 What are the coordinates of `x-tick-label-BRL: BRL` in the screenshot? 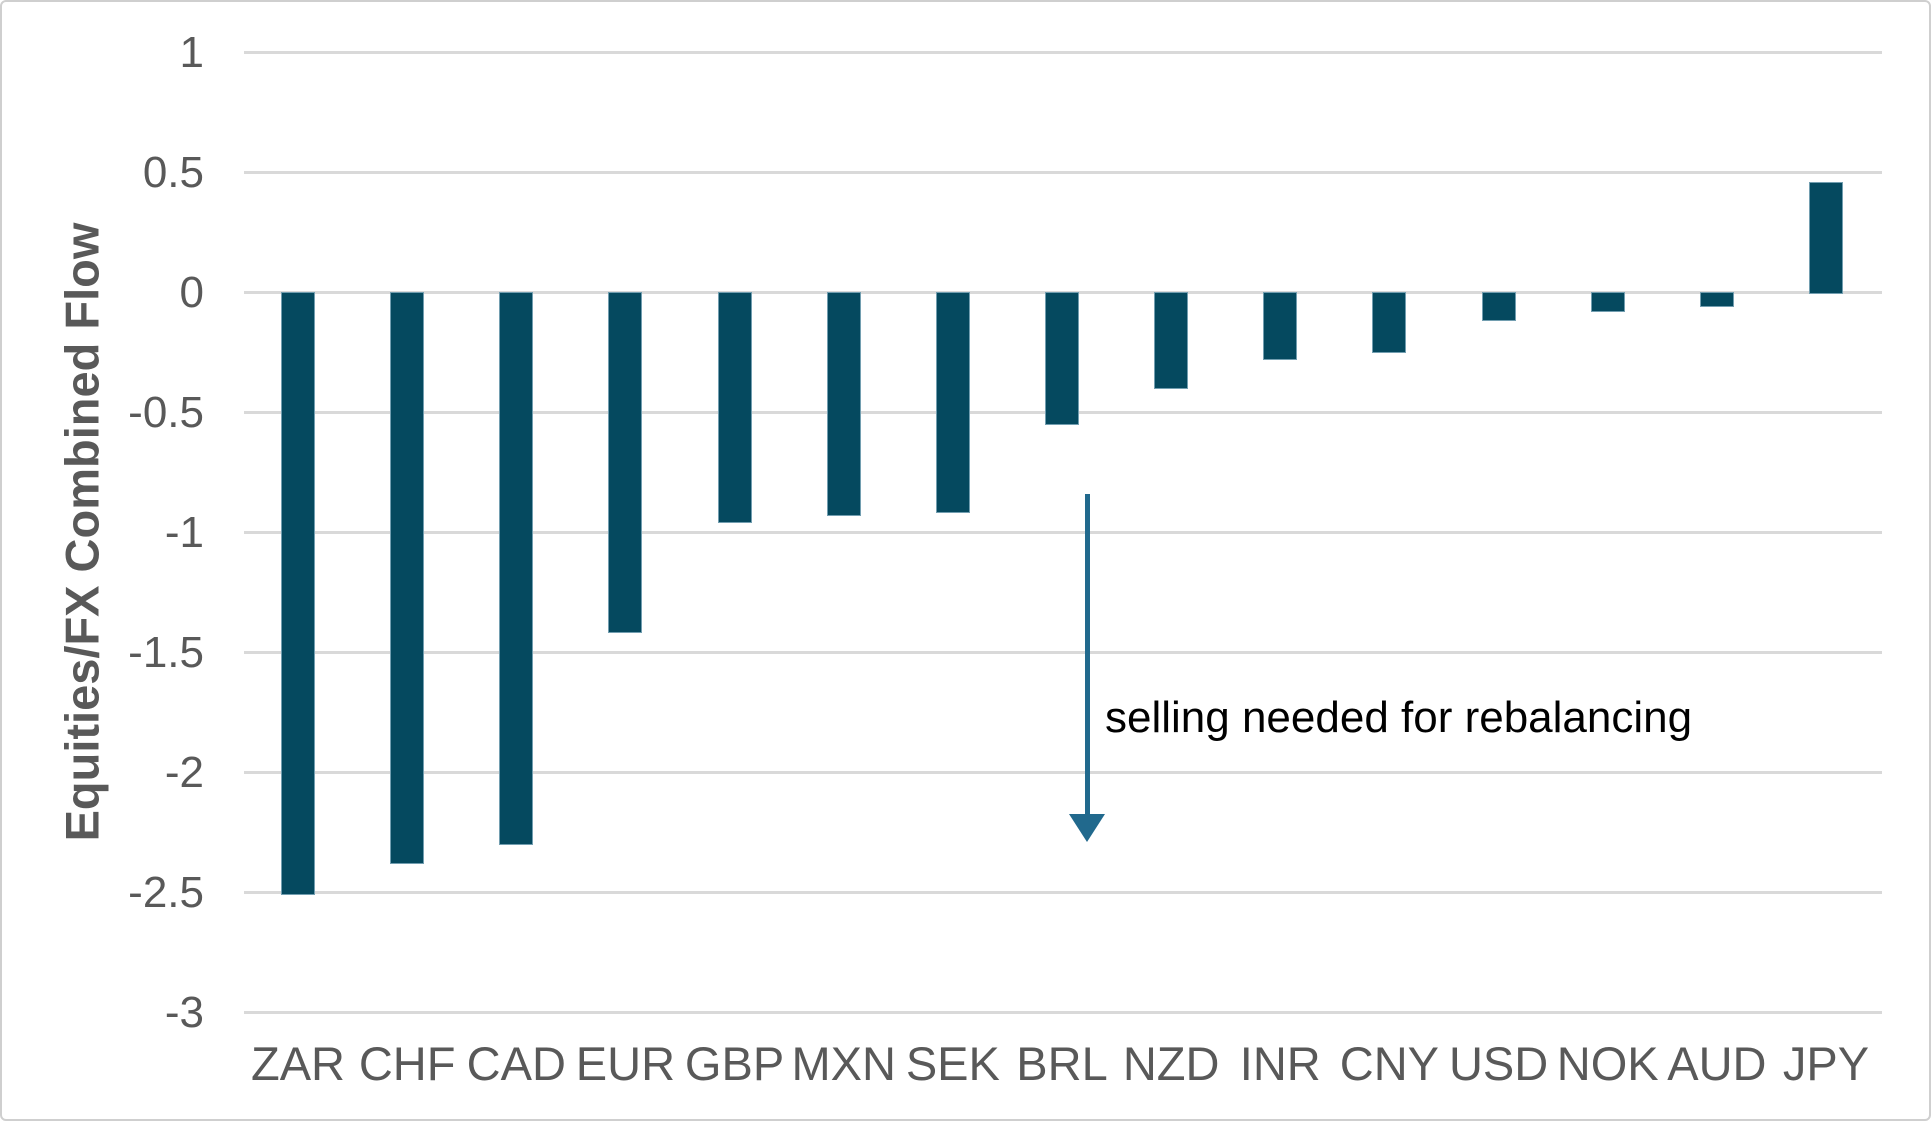 It's located at (1062, 1063).